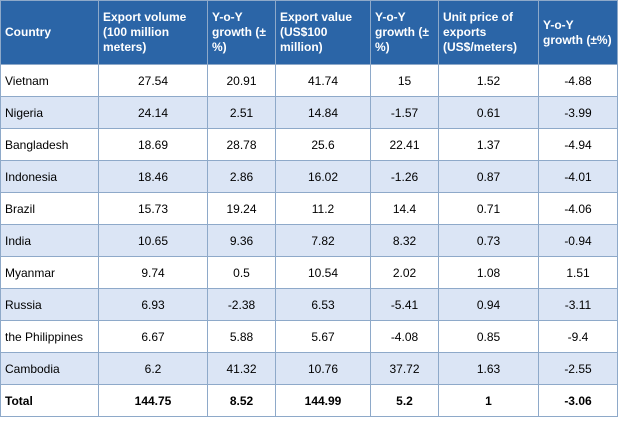 Image resolution: width=618 pixels, height=430 pixels. I want to click on table-row: Brazil 15.73 19.24 11.2 14.4 0.71 -4.06, so click(309, 208).